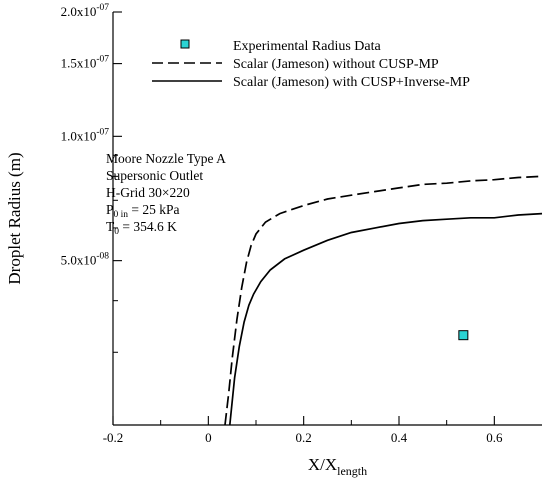 This screenshot has width=550, height=480. I want to click on x-tick-label: 0, so click(208, 437).